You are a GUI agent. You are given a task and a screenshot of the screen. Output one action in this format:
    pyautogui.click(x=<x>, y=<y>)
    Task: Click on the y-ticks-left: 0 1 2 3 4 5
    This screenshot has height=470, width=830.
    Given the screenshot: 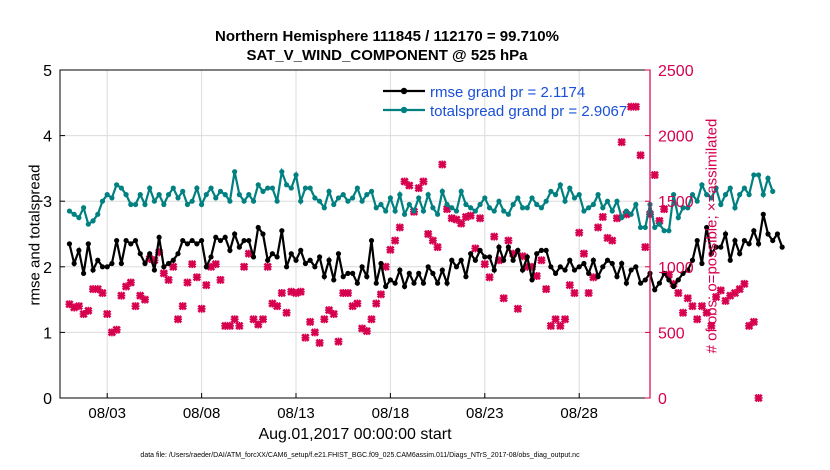 What is the action you would take?
    pyautogui.click(x=54, y=235)
    